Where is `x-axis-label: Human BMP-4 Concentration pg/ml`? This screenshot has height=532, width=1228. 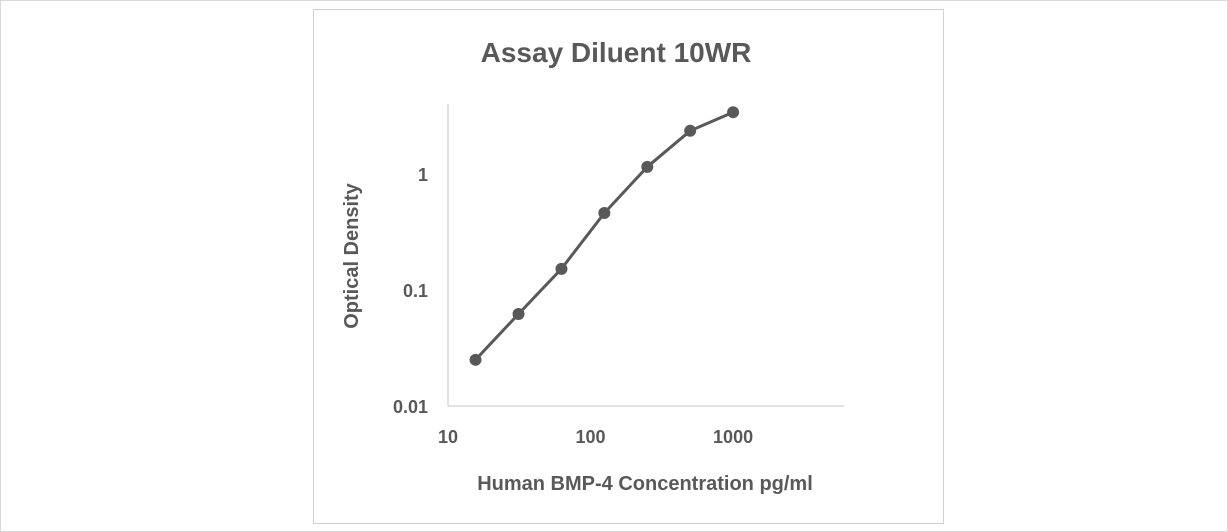
x-axis-label: Human BMP-4 Concentration pg/ml is located at coordinates (645, 484).